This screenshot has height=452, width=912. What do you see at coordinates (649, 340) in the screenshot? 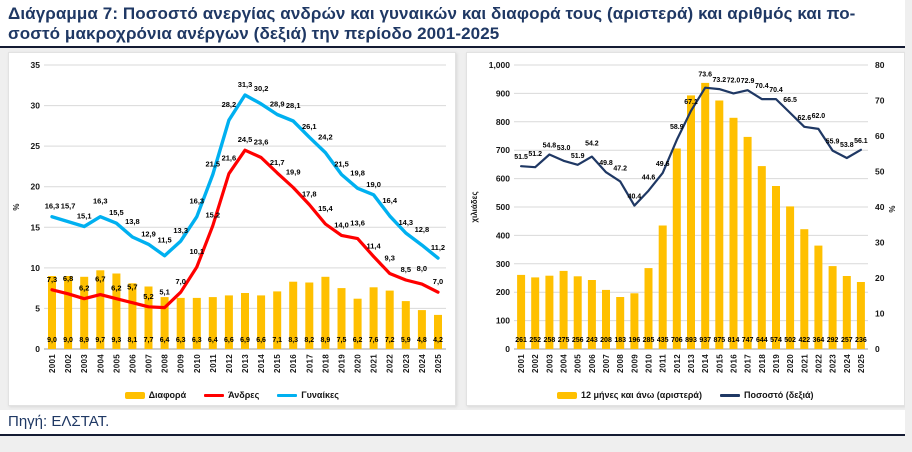
I see `svg-text: 285` at bounding box center [649, 340].